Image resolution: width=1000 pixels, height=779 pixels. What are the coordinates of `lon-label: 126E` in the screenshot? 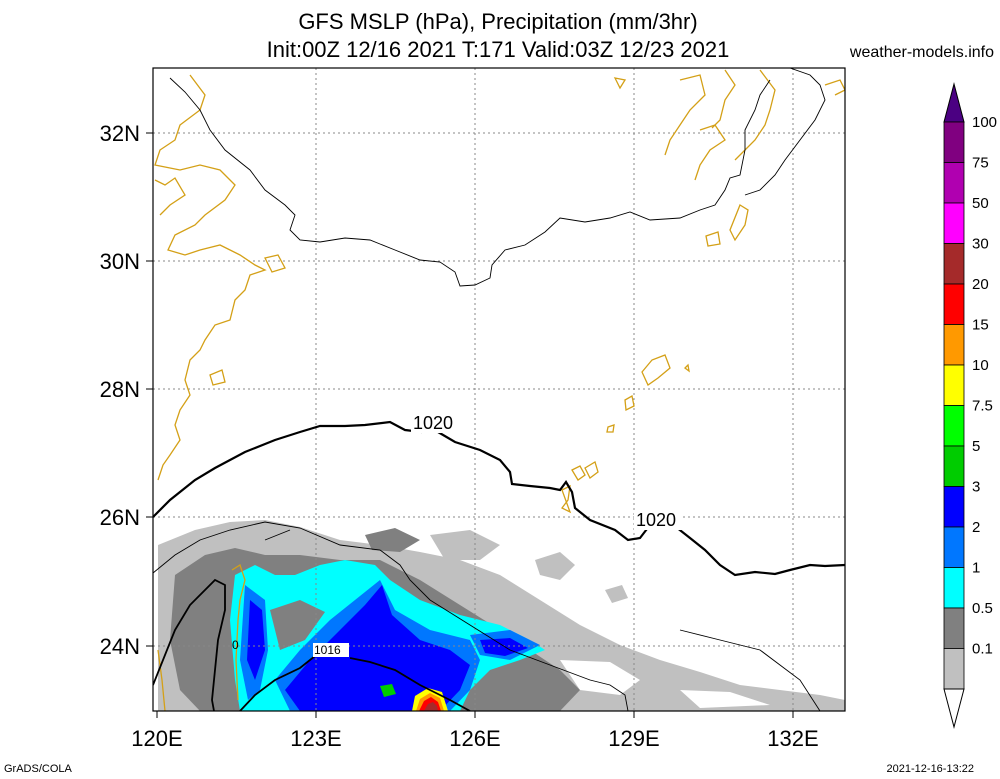 It's located at (474, 738).